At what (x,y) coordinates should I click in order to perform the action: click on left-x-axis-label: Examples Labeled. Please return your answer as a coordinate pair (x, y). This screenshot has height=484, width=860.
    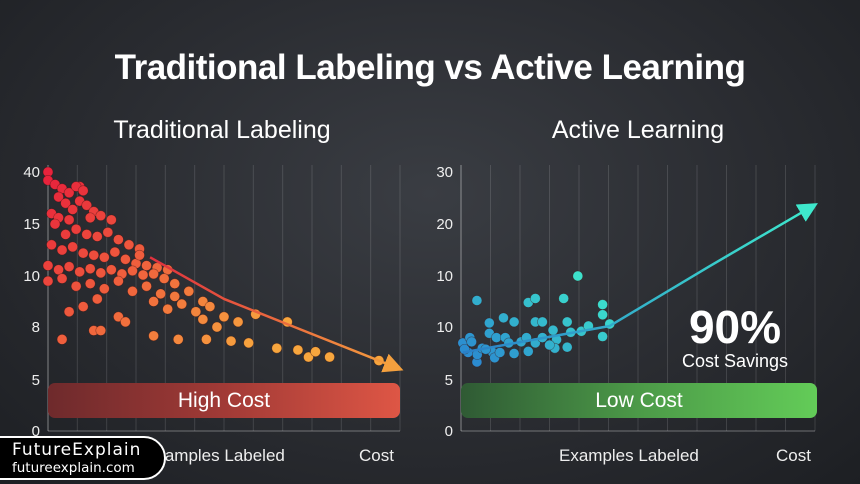
    Looking at the image, I should click on (215, 455).